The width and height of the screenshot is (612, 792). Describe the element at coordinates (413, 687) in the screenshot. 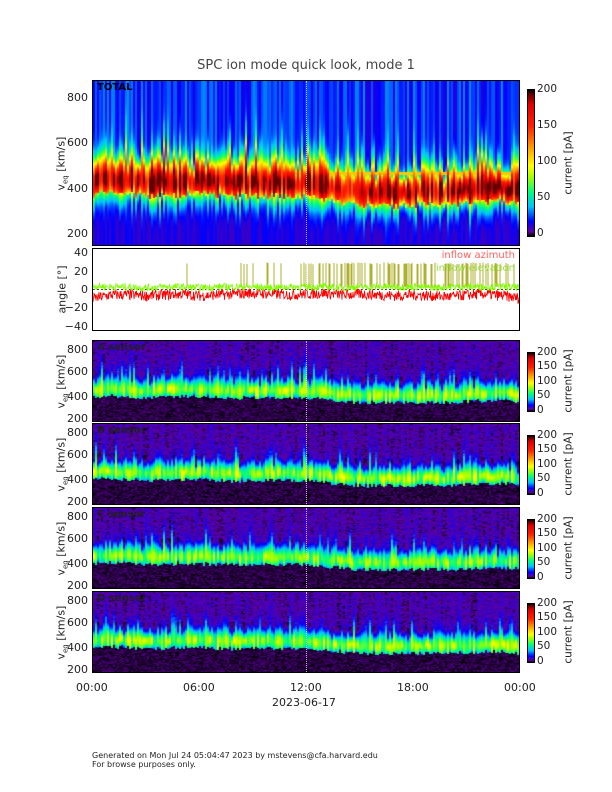

I see `x-tick-3: 18:00` at that location.